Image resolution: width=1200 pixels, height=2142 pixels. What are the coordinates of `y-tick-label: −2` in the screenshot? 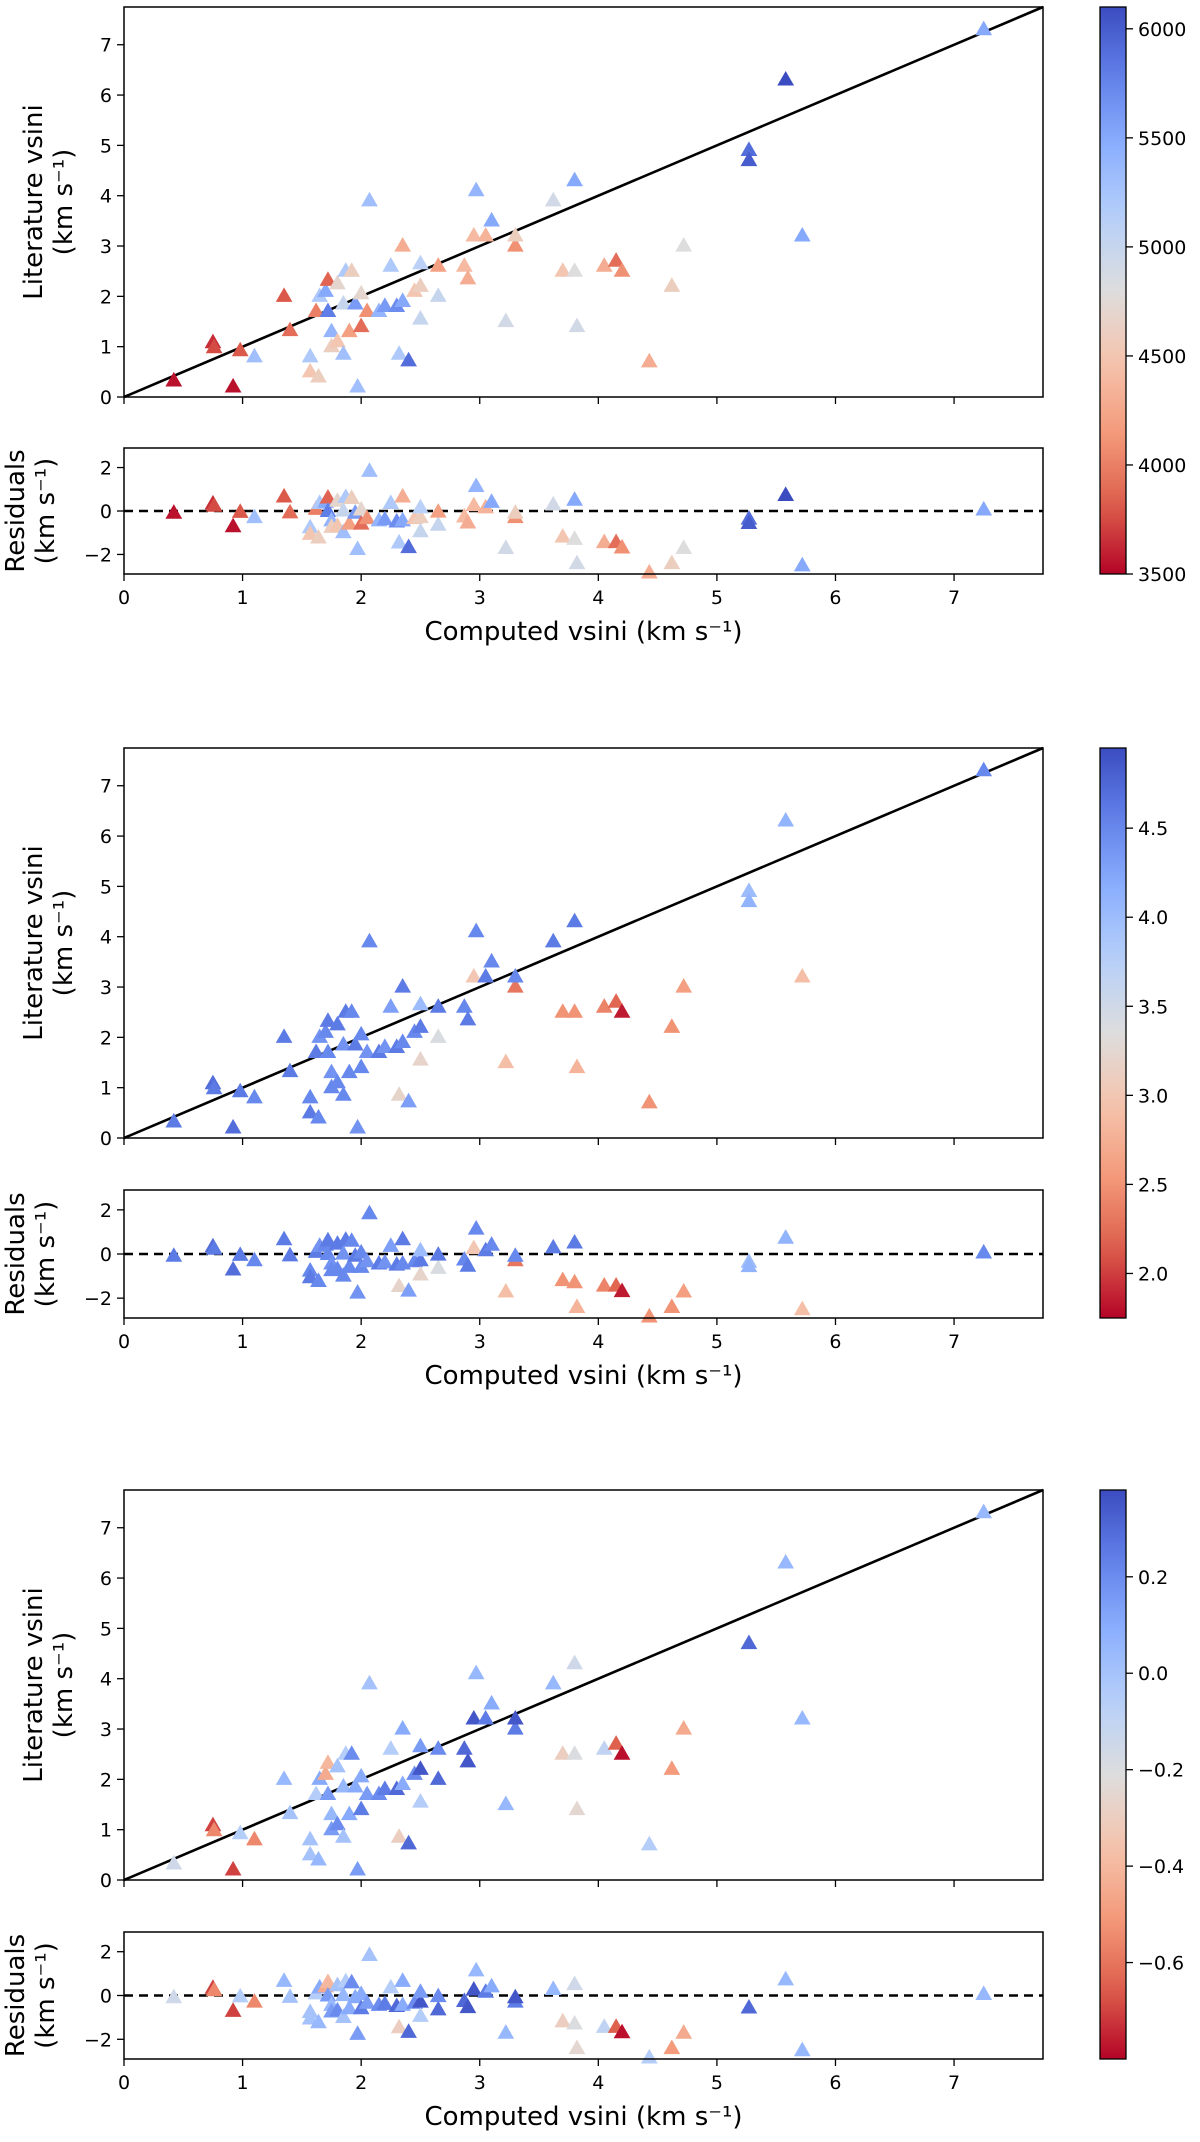 It's located at (98, 1299).